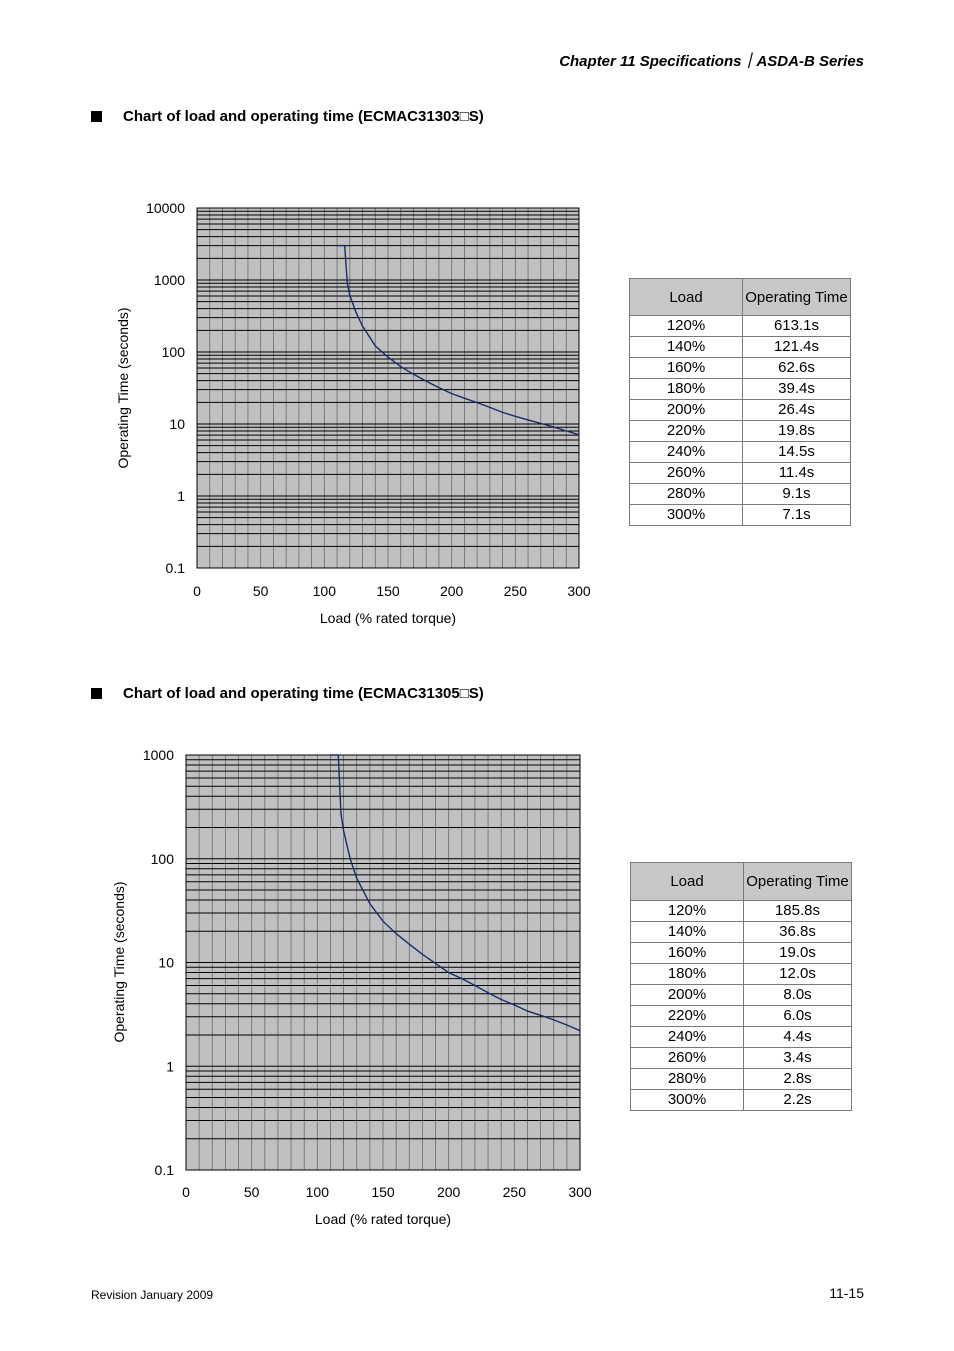 The height and width of the screenshot is (1351, 954). Describe the element at coordinates (711, 61) in the screenshot. I see `page-header: Chapter 11 Specifications｜ASDA-B Series` at that location.